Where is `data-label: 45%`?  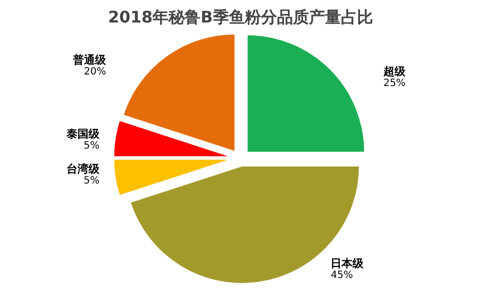
data-label: 45% is located at coordinates (341, 275).